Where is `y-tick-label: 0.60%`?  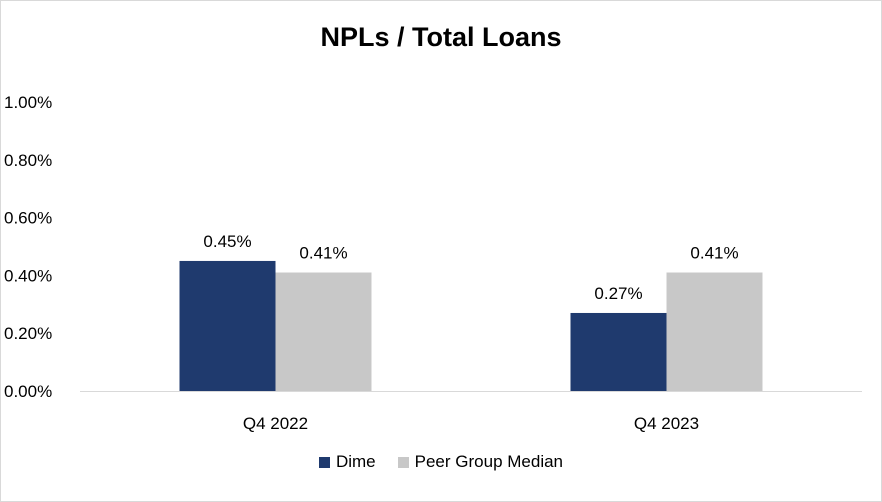 y-tick-label: 0.60% is located at coordinates (28, 218).